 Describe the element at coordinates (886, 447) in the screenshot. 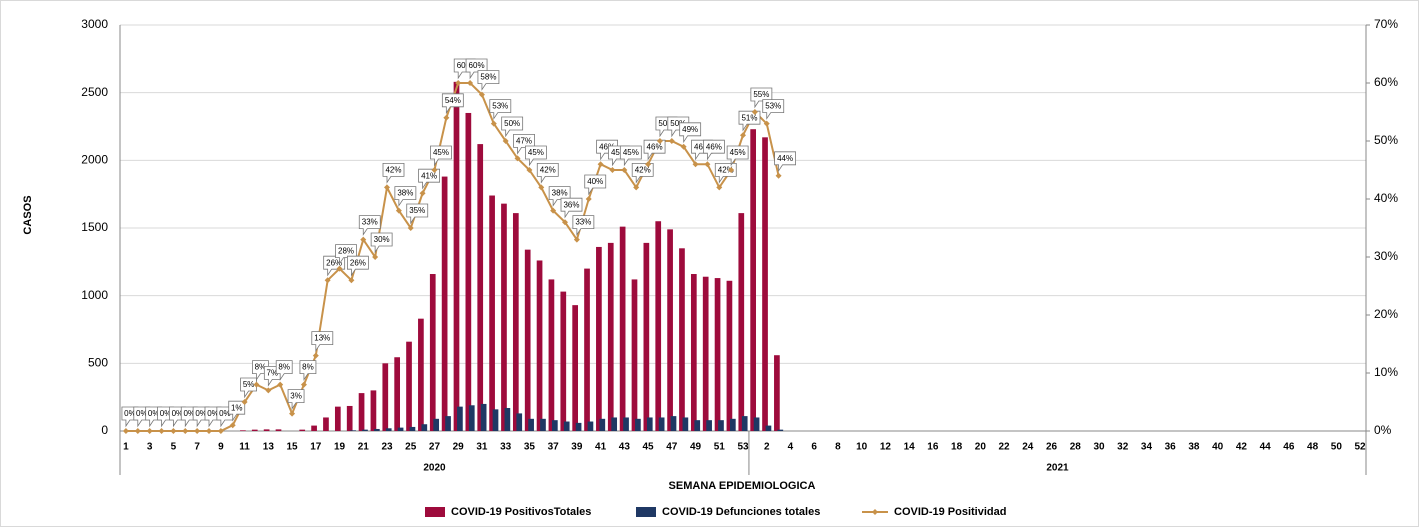

I see `x-tick-label: 12` at that location.